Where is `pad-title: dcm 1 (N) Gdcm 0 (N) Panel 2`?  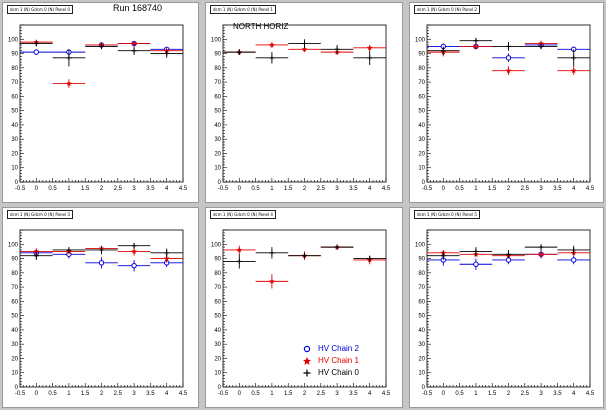 pad-title: dcm 1 (N) Gdcm 0 (N) Panel 2 is located at coordinates (447, 9).